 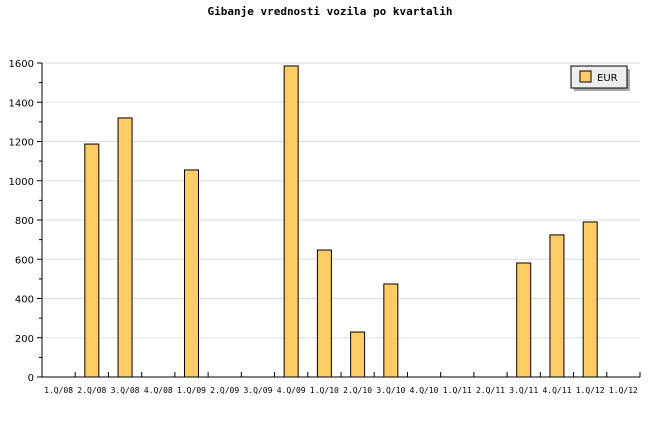 What do you see at coordinates (24, 260) in the screenshot?
I see `y-tick-label: 600` at bounding box center [24, 260].